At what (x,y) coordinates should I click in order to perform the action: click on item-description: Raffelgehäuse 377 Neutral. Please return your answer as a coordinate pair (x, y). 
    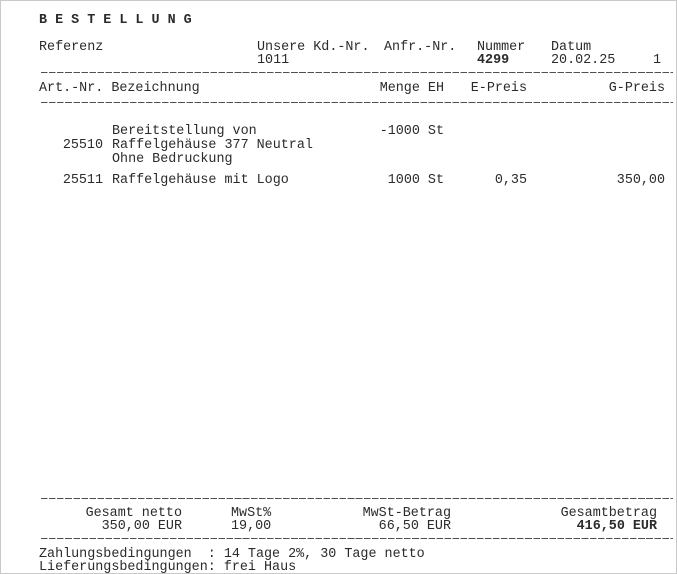
    Looking at the image, I should click on (212, 145).